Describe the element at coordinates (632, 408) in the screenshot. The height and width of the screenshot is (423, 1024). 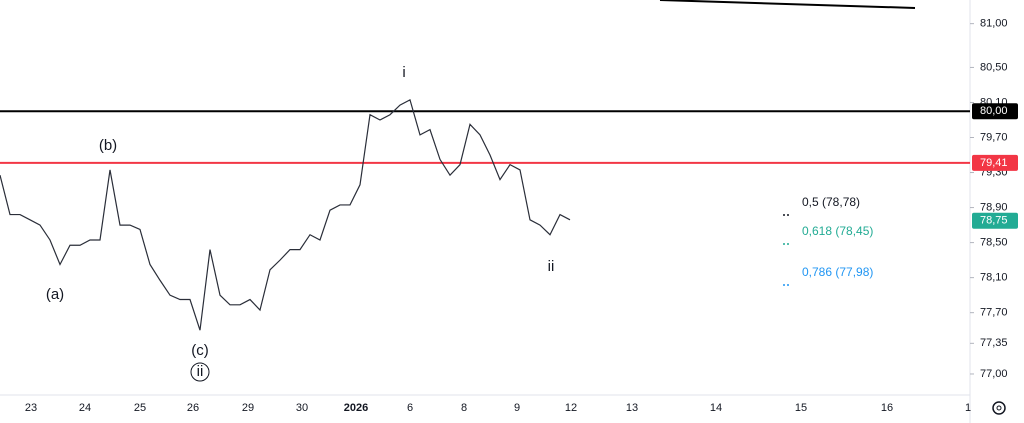
I see `x-tick-label: 13` at that location.